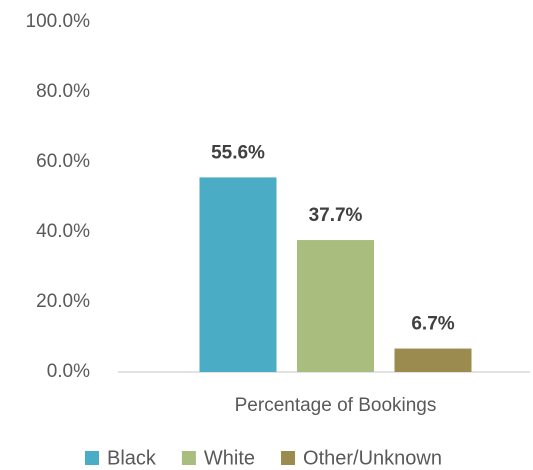  Describe the element at coordinates (372, 458) in the screenshot. I see `legend-label: Other/Unknown` at that location.